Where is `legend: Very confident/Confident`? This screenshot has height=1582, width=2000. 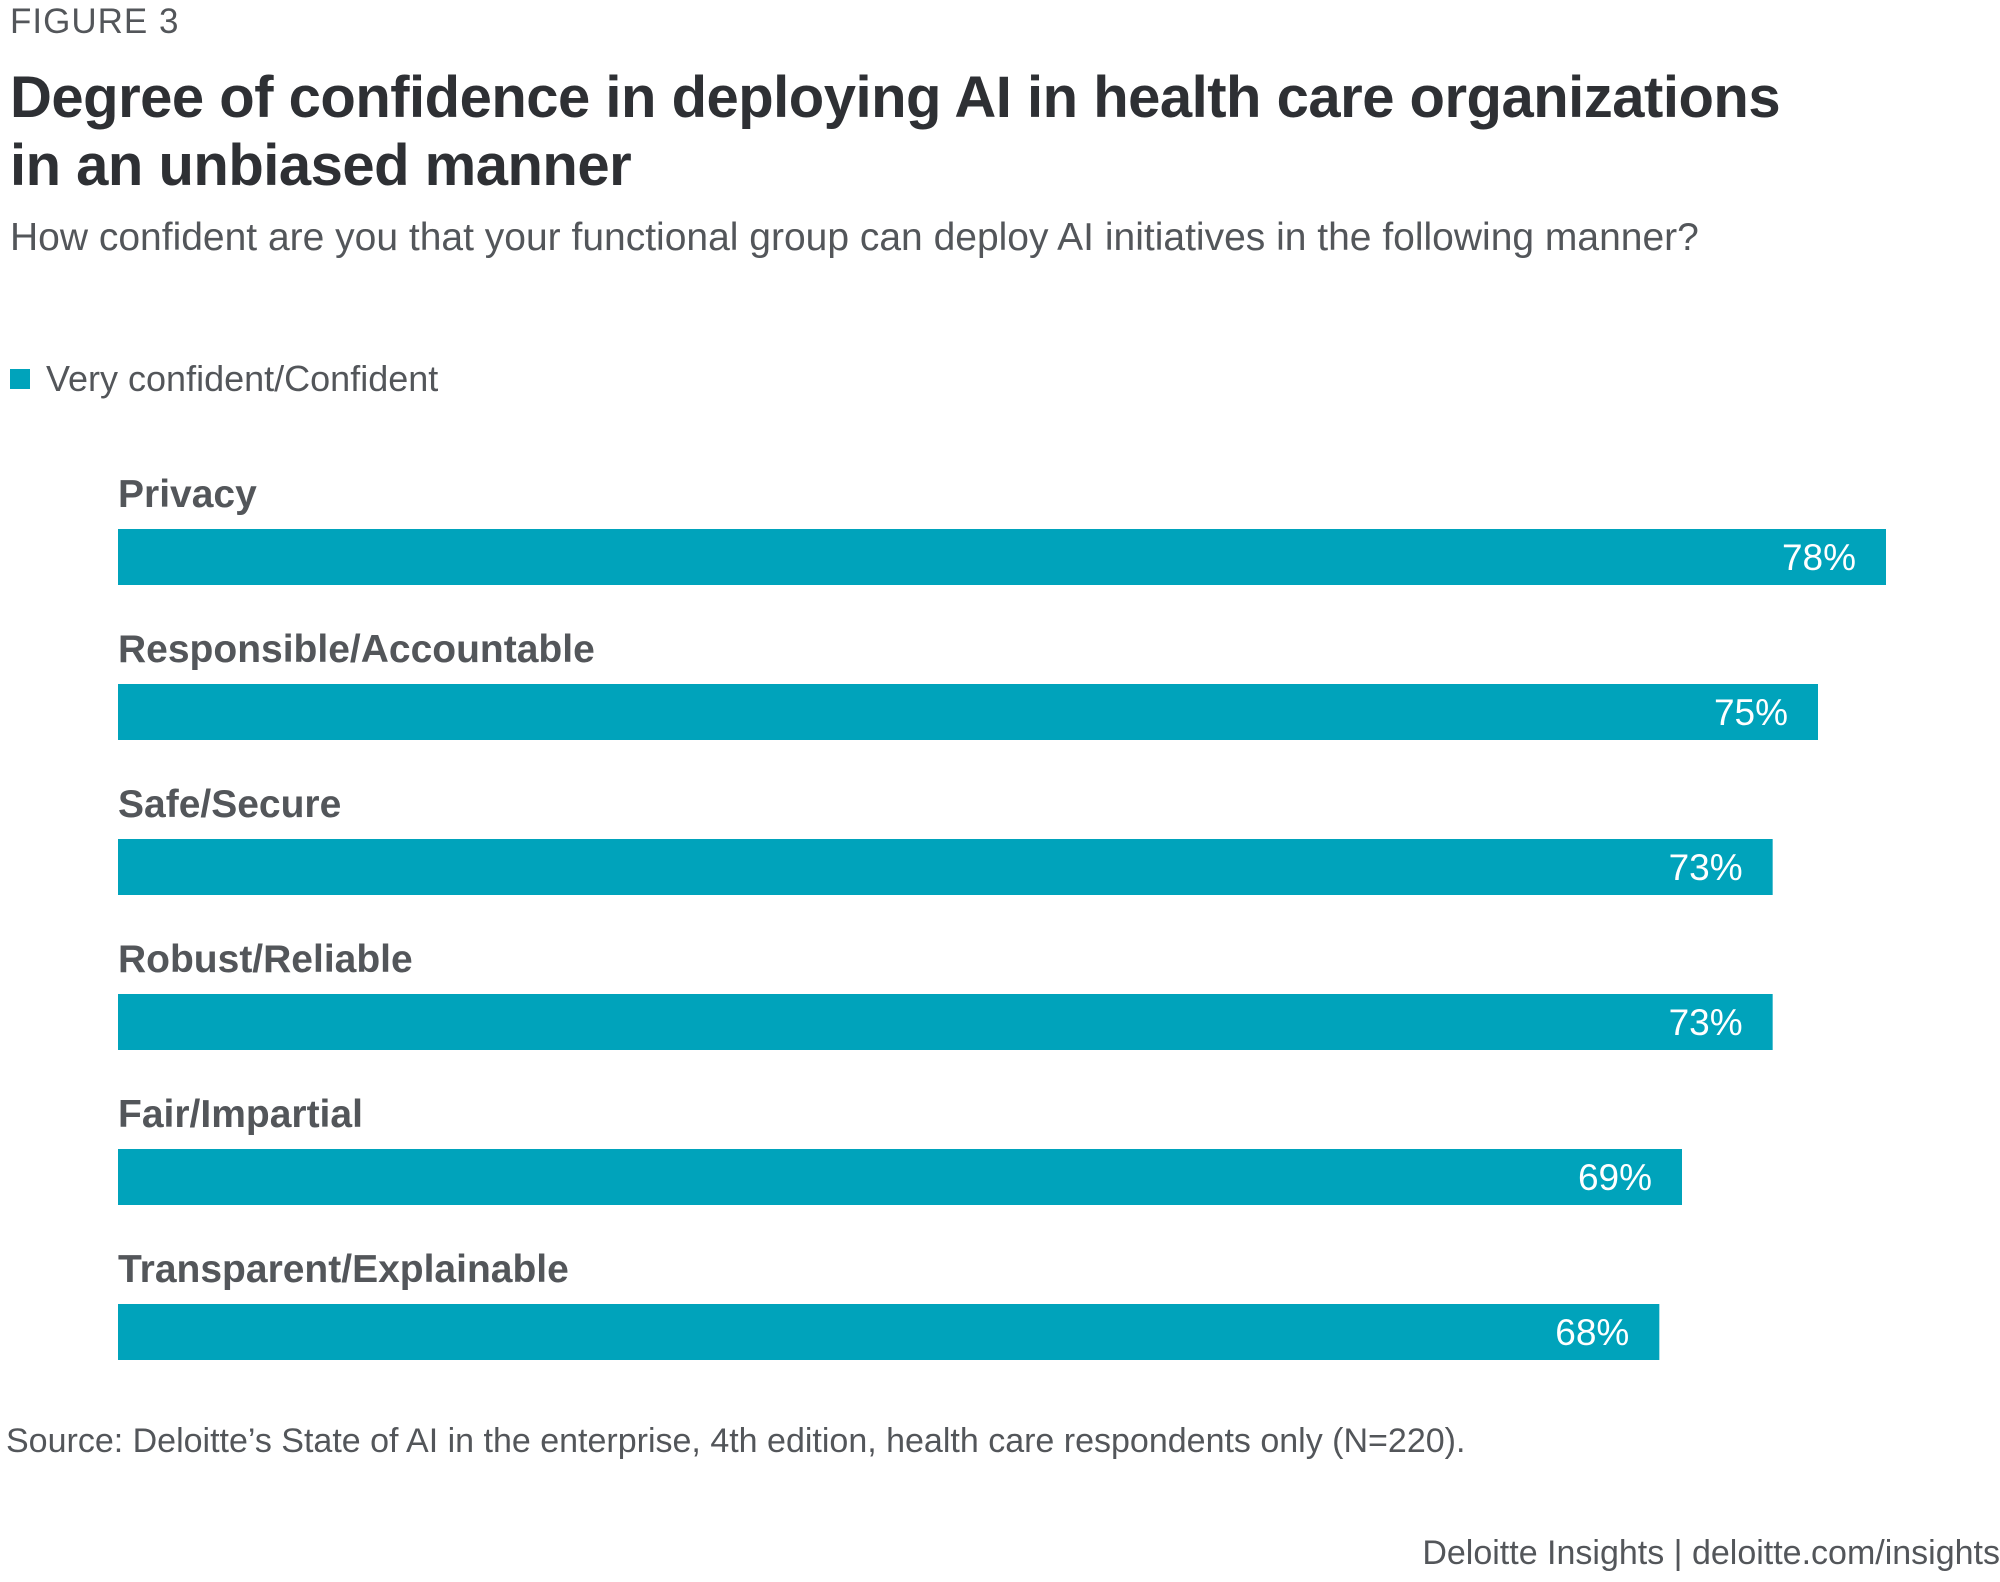
legend: Very confident/Confident is located at coordinates (224, 379).